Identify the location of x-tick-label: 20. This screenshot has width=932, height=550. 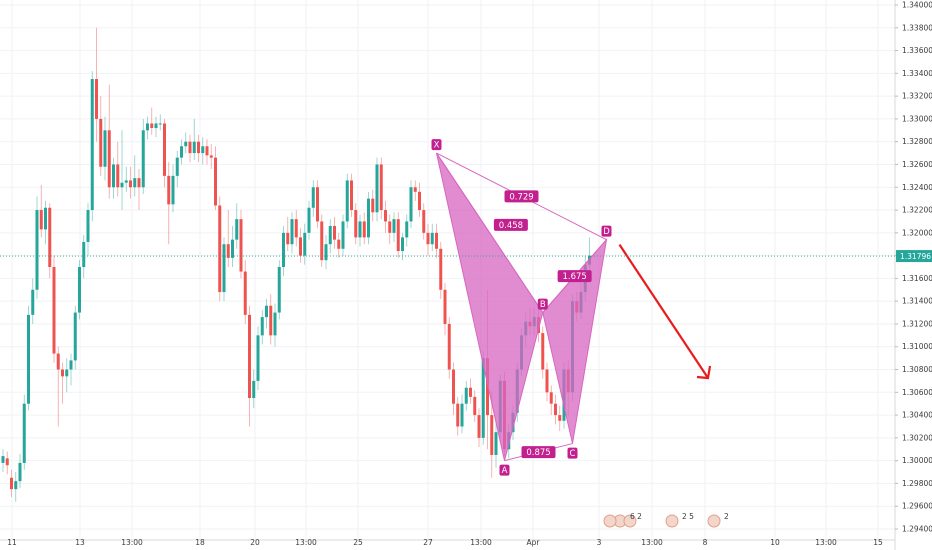
(255, 542).